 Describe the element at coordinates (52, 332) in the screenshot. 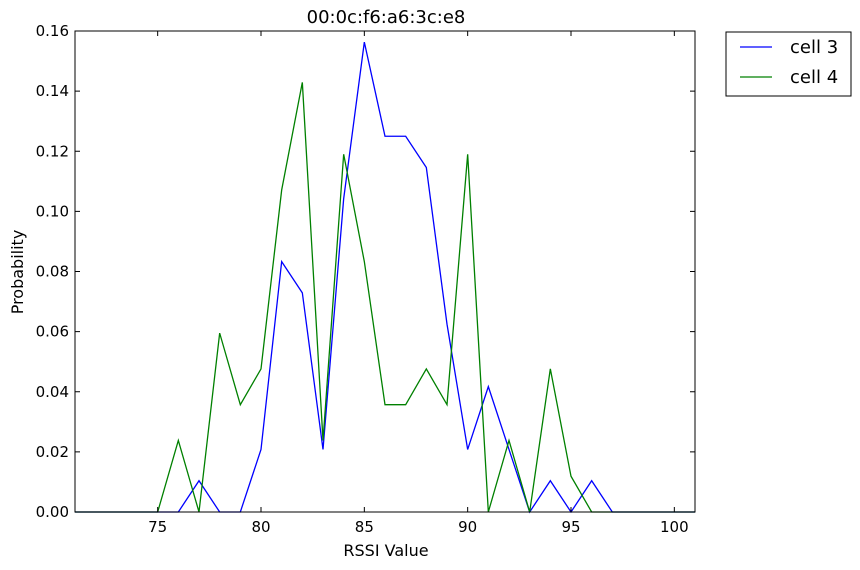

I see `y-tick-label: 0.06` at that location.